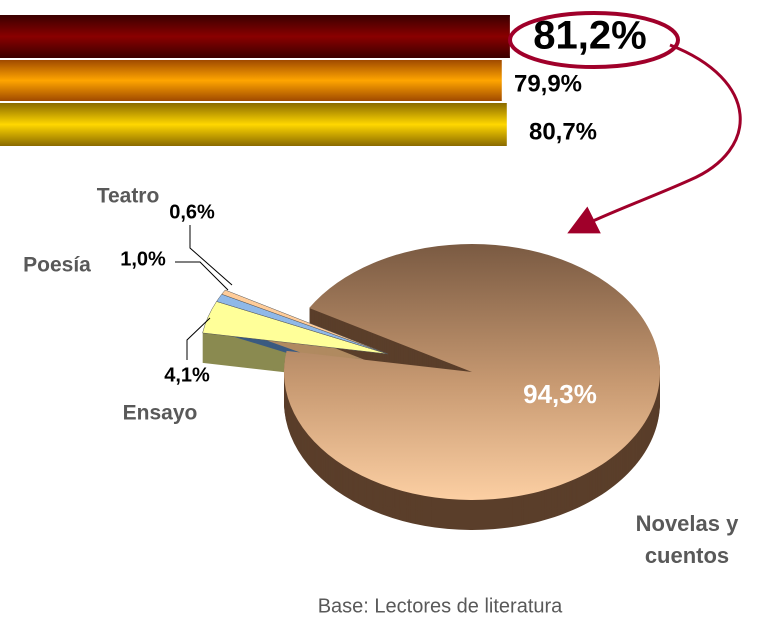 The image size is (759, 620). Describe the element at coordinates (560, 394) in the screenshot. I see `value-label: 94,3%` at that location.